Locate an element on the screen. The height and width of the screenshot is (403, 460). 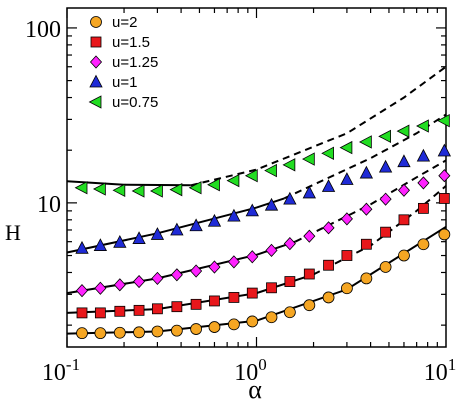
y-tick-label: 100 is located at coordinates (43, 30).